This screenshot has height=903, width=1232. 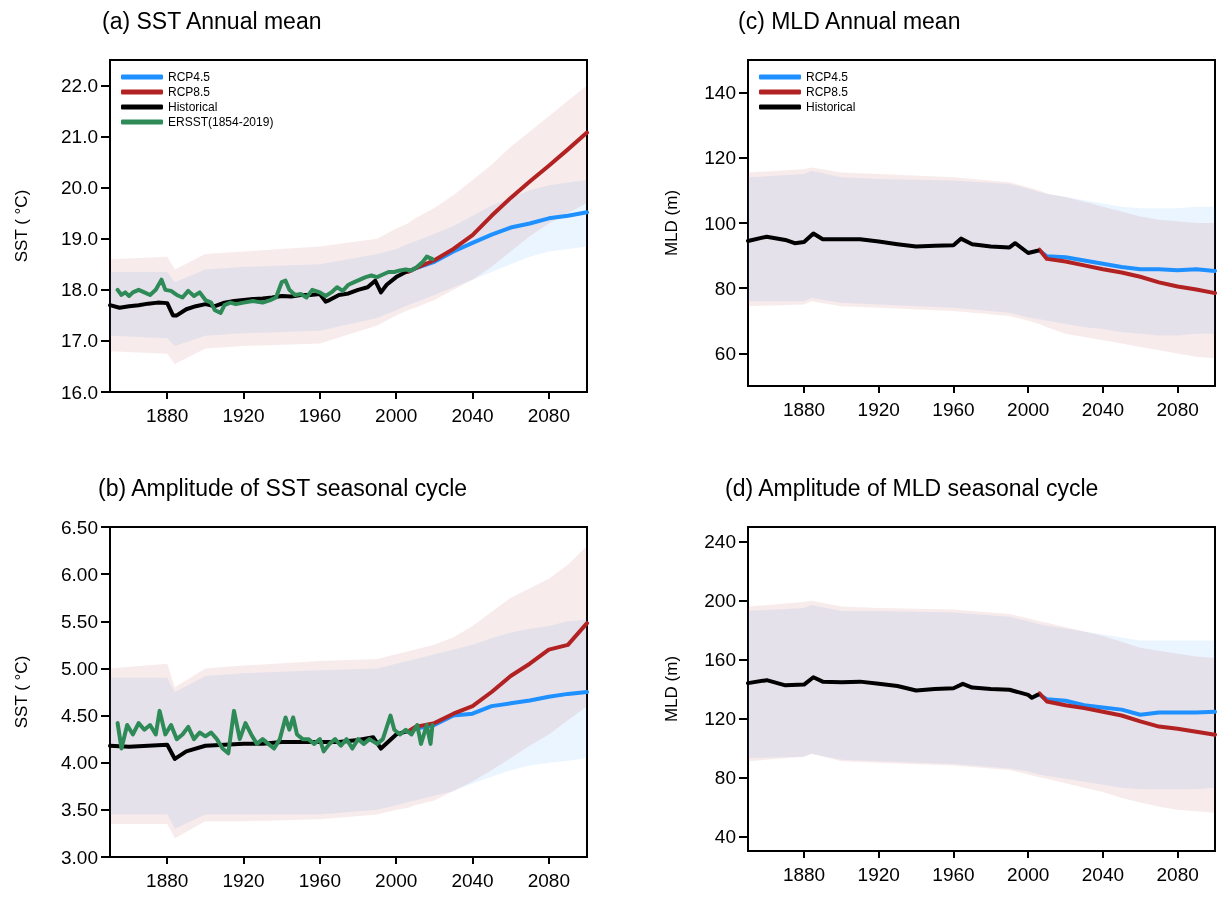 What do you see at coordinates (79, 239) in the screenshot?
I see `y-tick-label: 19.0` at bounding box center [79, 239].